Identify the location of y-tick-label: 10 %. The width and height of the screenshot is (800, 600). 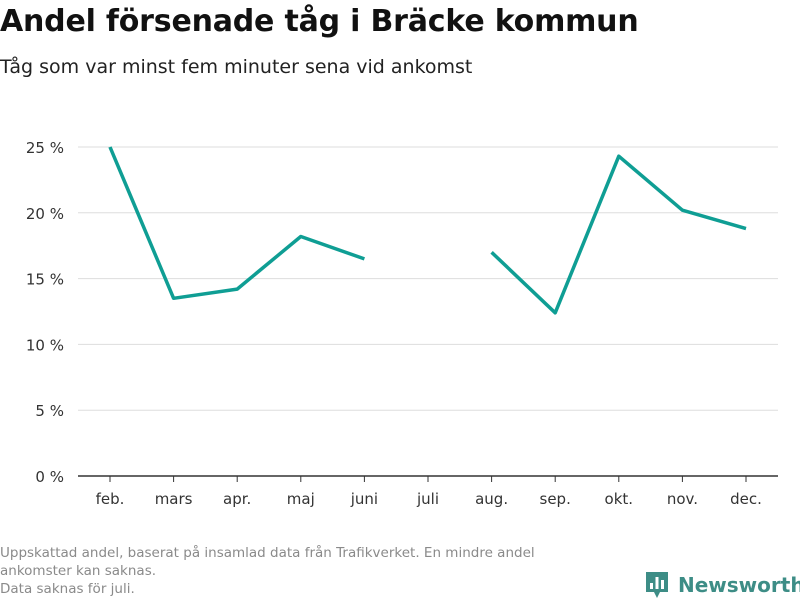
(45, 345).